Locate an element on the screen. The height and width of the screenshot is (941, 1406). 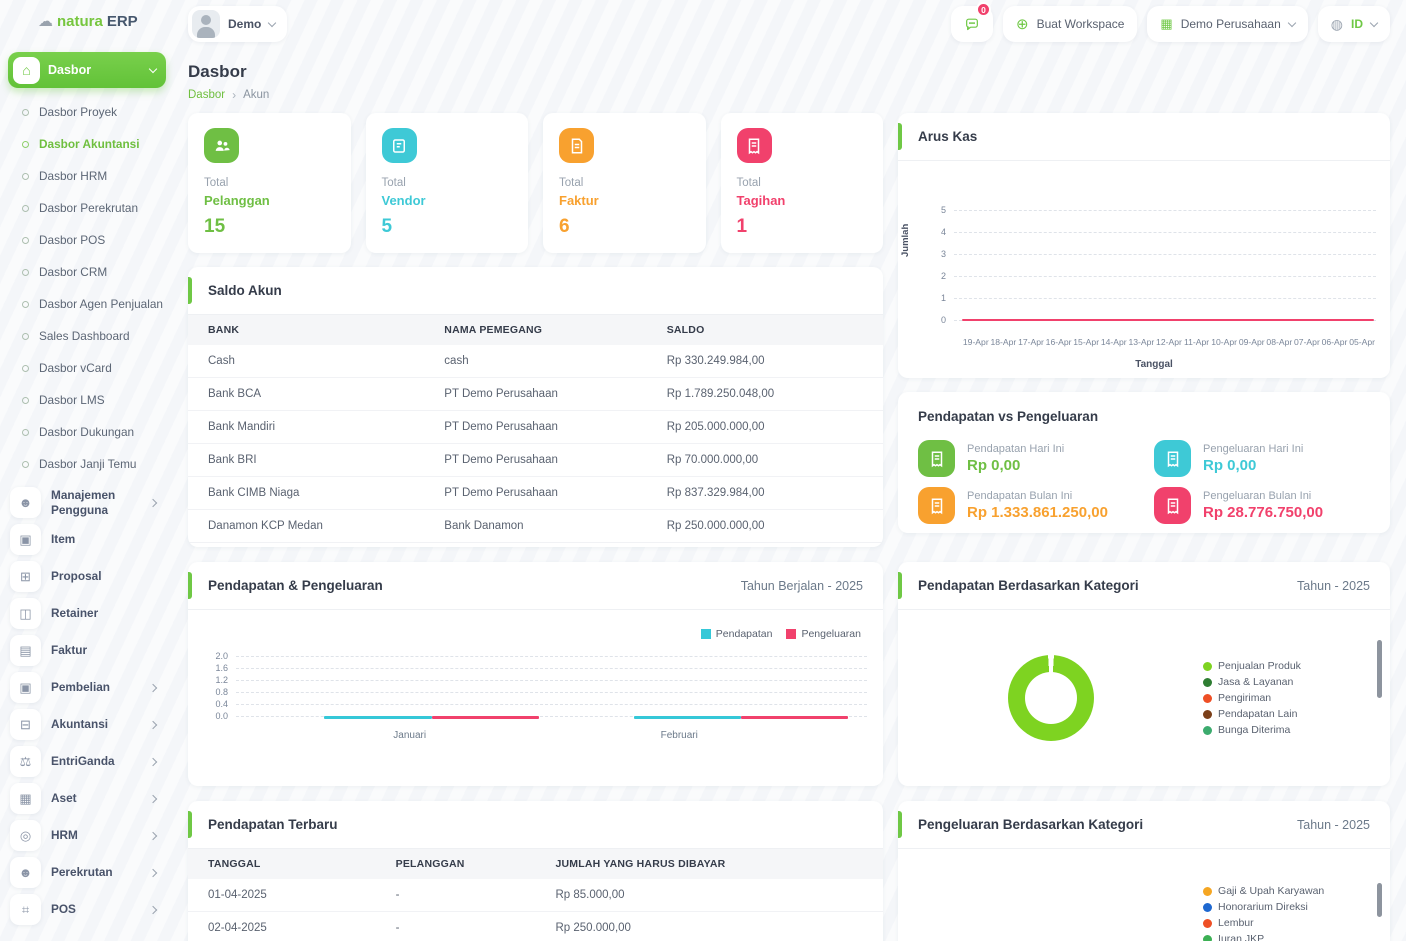
stat-card-value: 1 is located at coordinates (742, 226).